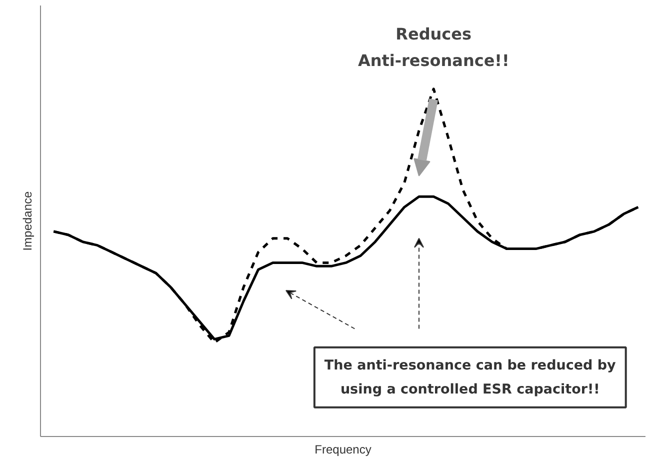 The width and height of the screenshot is (650, 468). I want to click on y-axis-title: Impedance, so click(27, 220).